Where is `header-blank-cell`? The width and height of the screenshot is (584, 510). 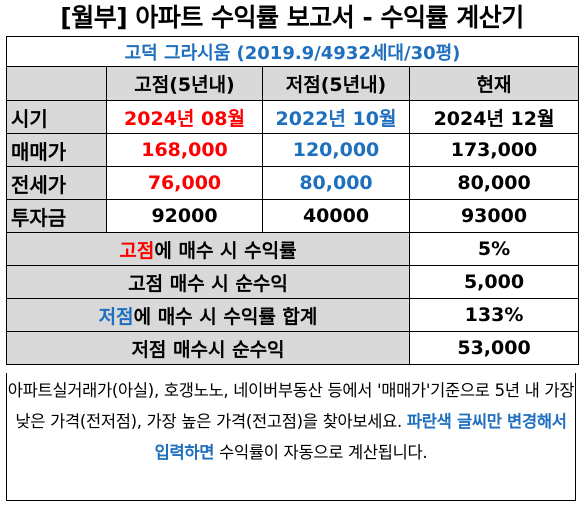 header-blank-cell is located at coordinates (56, 83).